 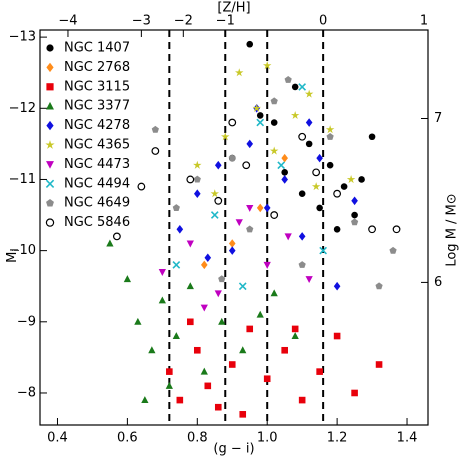 I want to click on y-tick-label: −9, so click(x=26, y=321).